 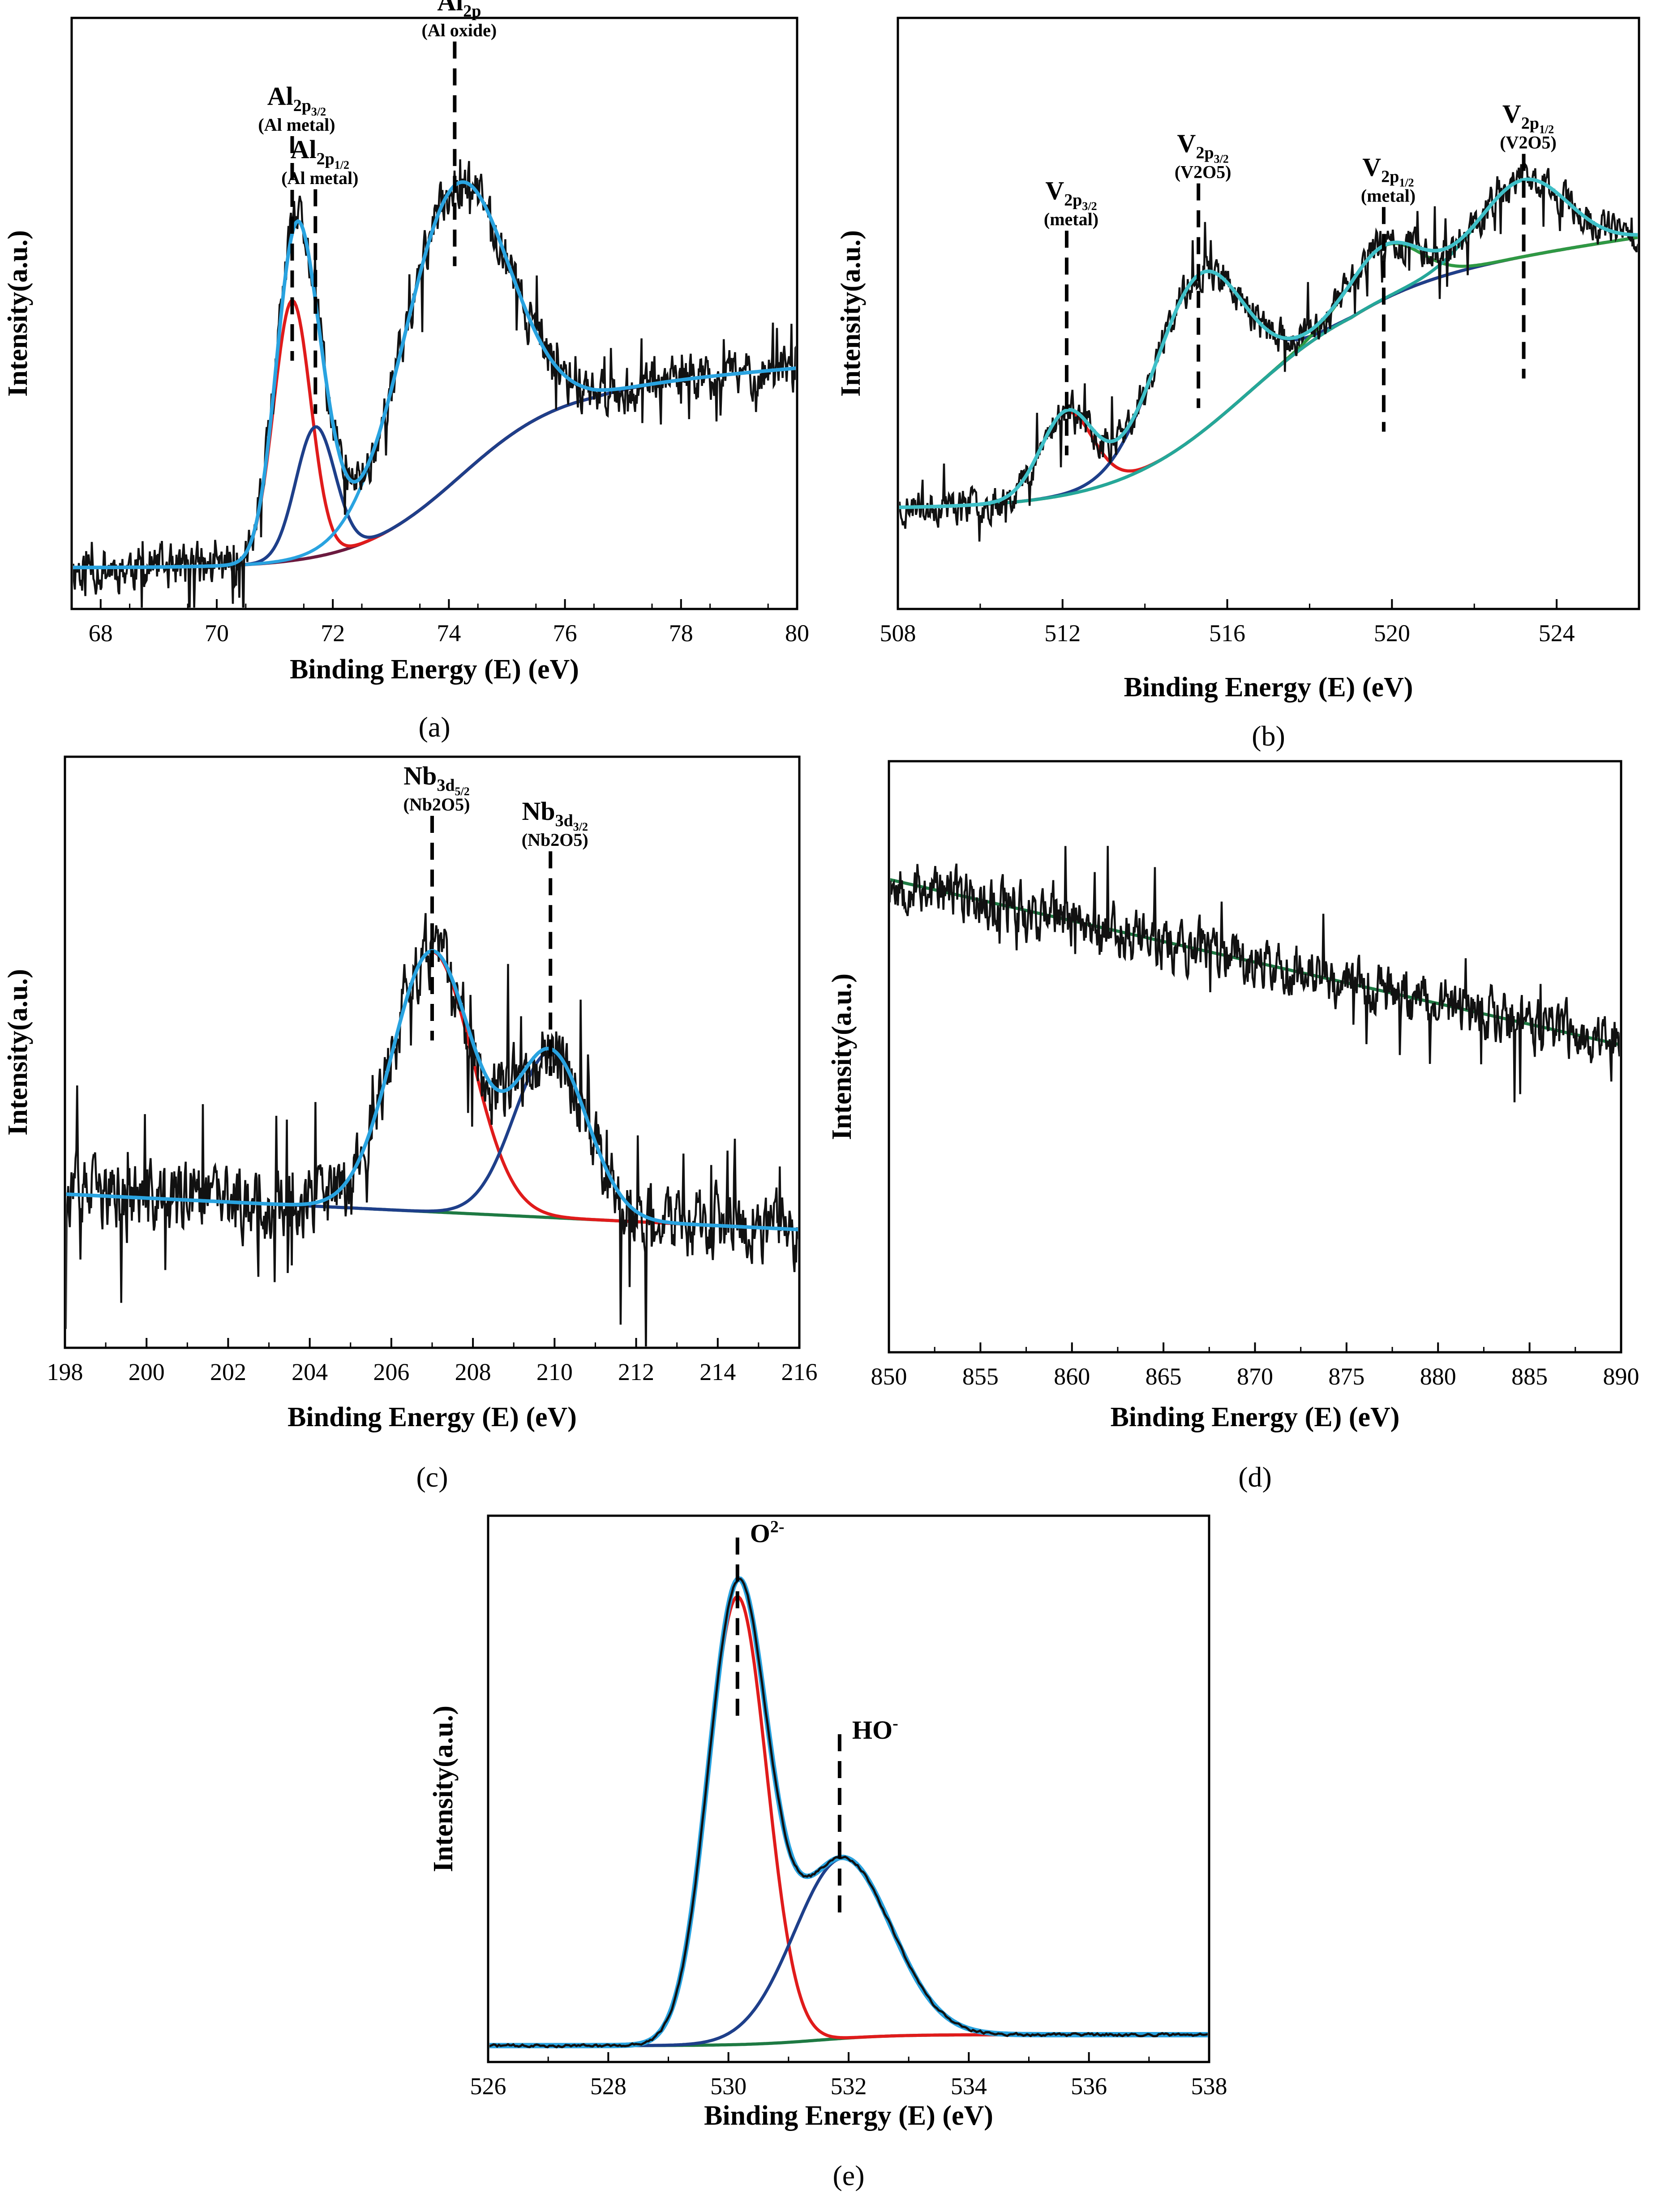 I want to click on x-tick-label: 865, so click(x=1164, y=1376).